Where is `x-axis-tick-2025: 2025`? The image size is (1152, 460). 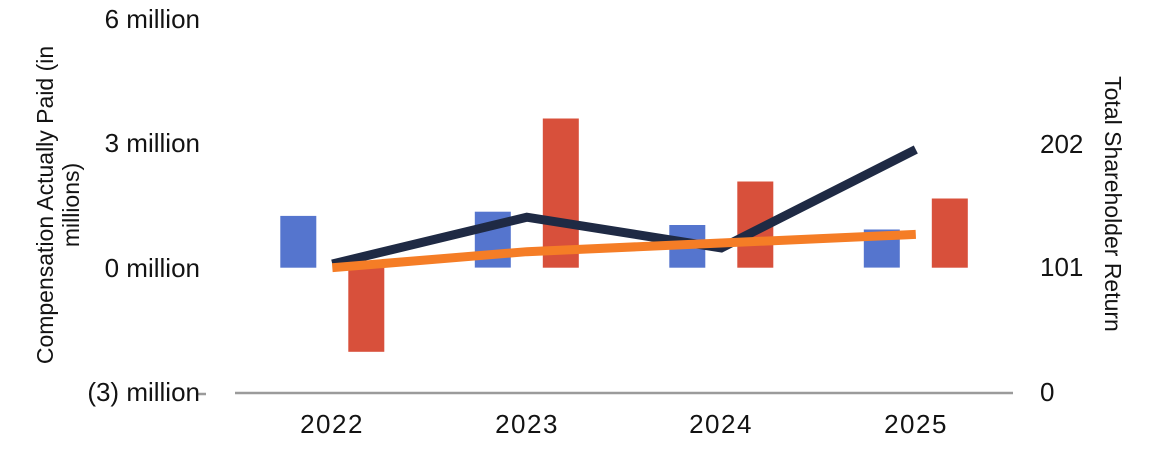
x-axis-tick-2025: 2025 is located at coordinates (916, 424).